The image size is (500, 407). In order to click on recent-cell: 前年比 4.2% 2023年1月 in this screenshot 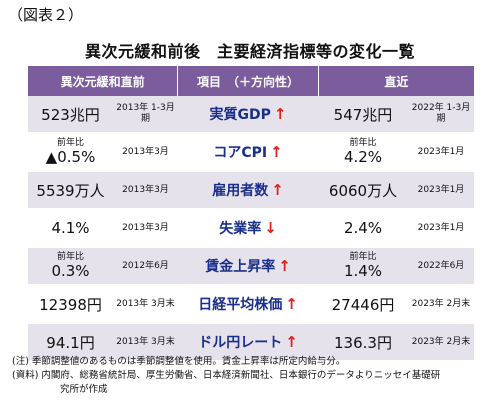, I will do `click(396, 152)`.